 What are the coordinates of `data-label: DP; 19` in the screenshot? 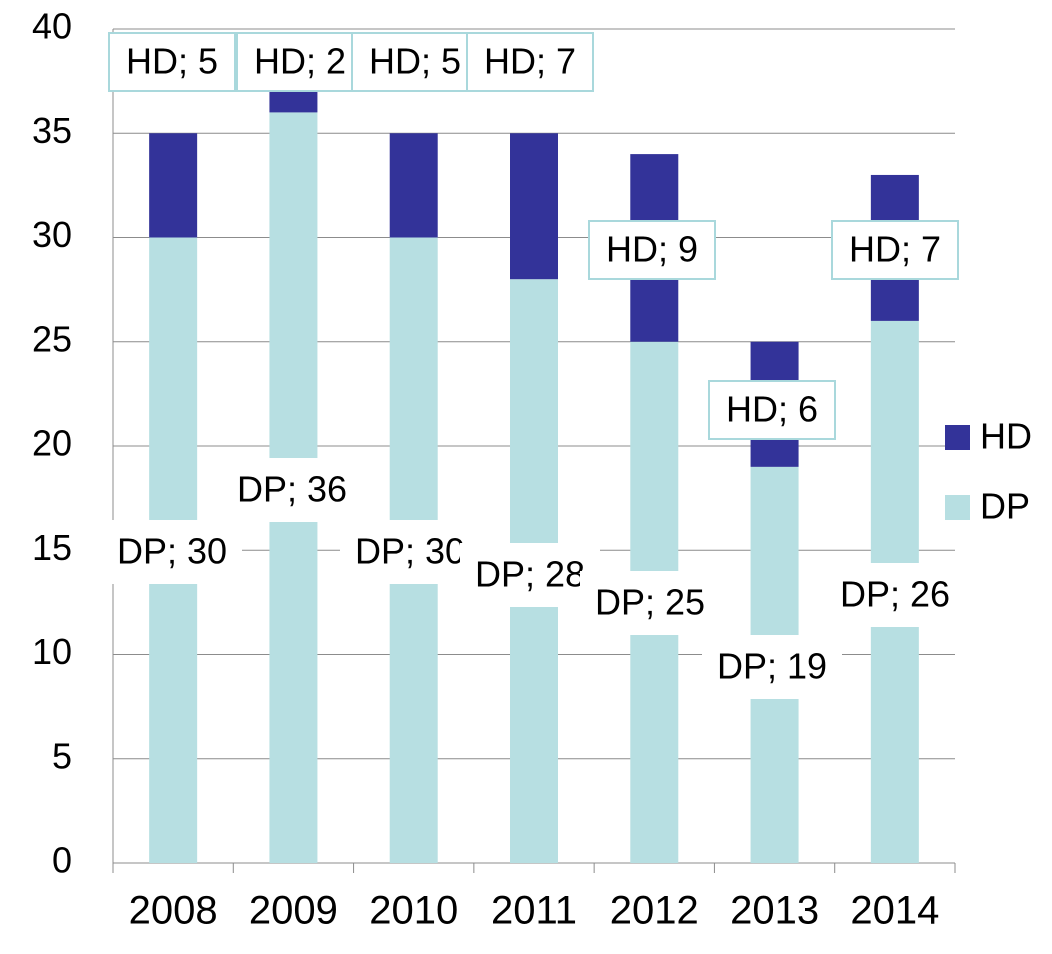 It's located at (772, 666).